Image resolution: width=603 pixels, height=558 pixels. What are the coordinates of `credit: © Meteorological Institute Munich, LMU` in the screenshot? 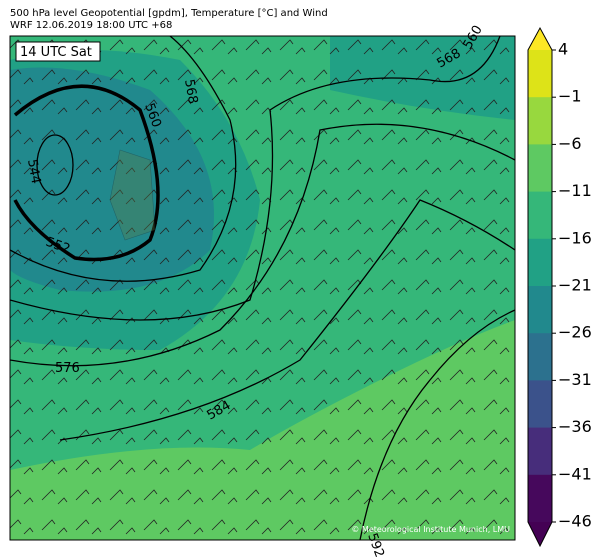 It's located at (430, 529).